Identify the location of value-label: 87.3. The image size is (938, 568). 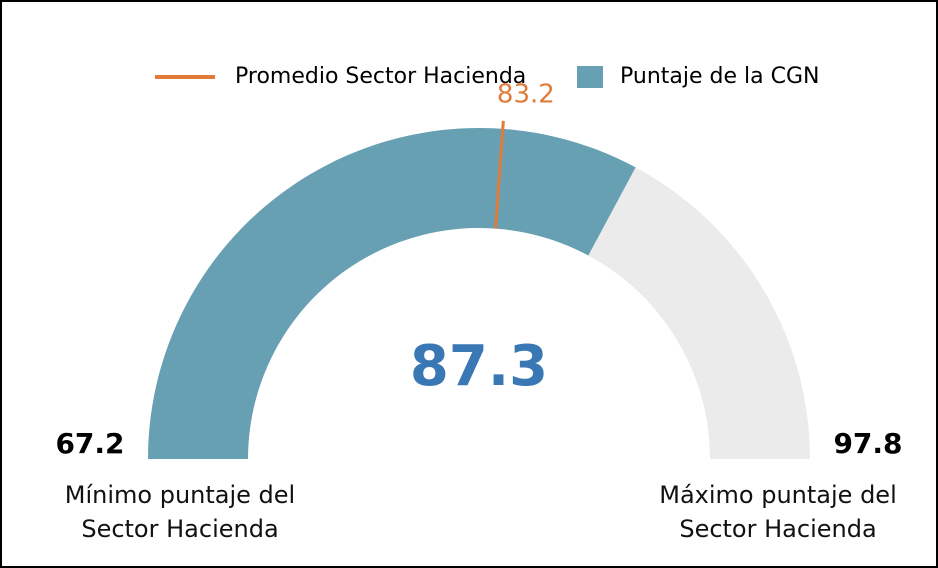
(479, 366).